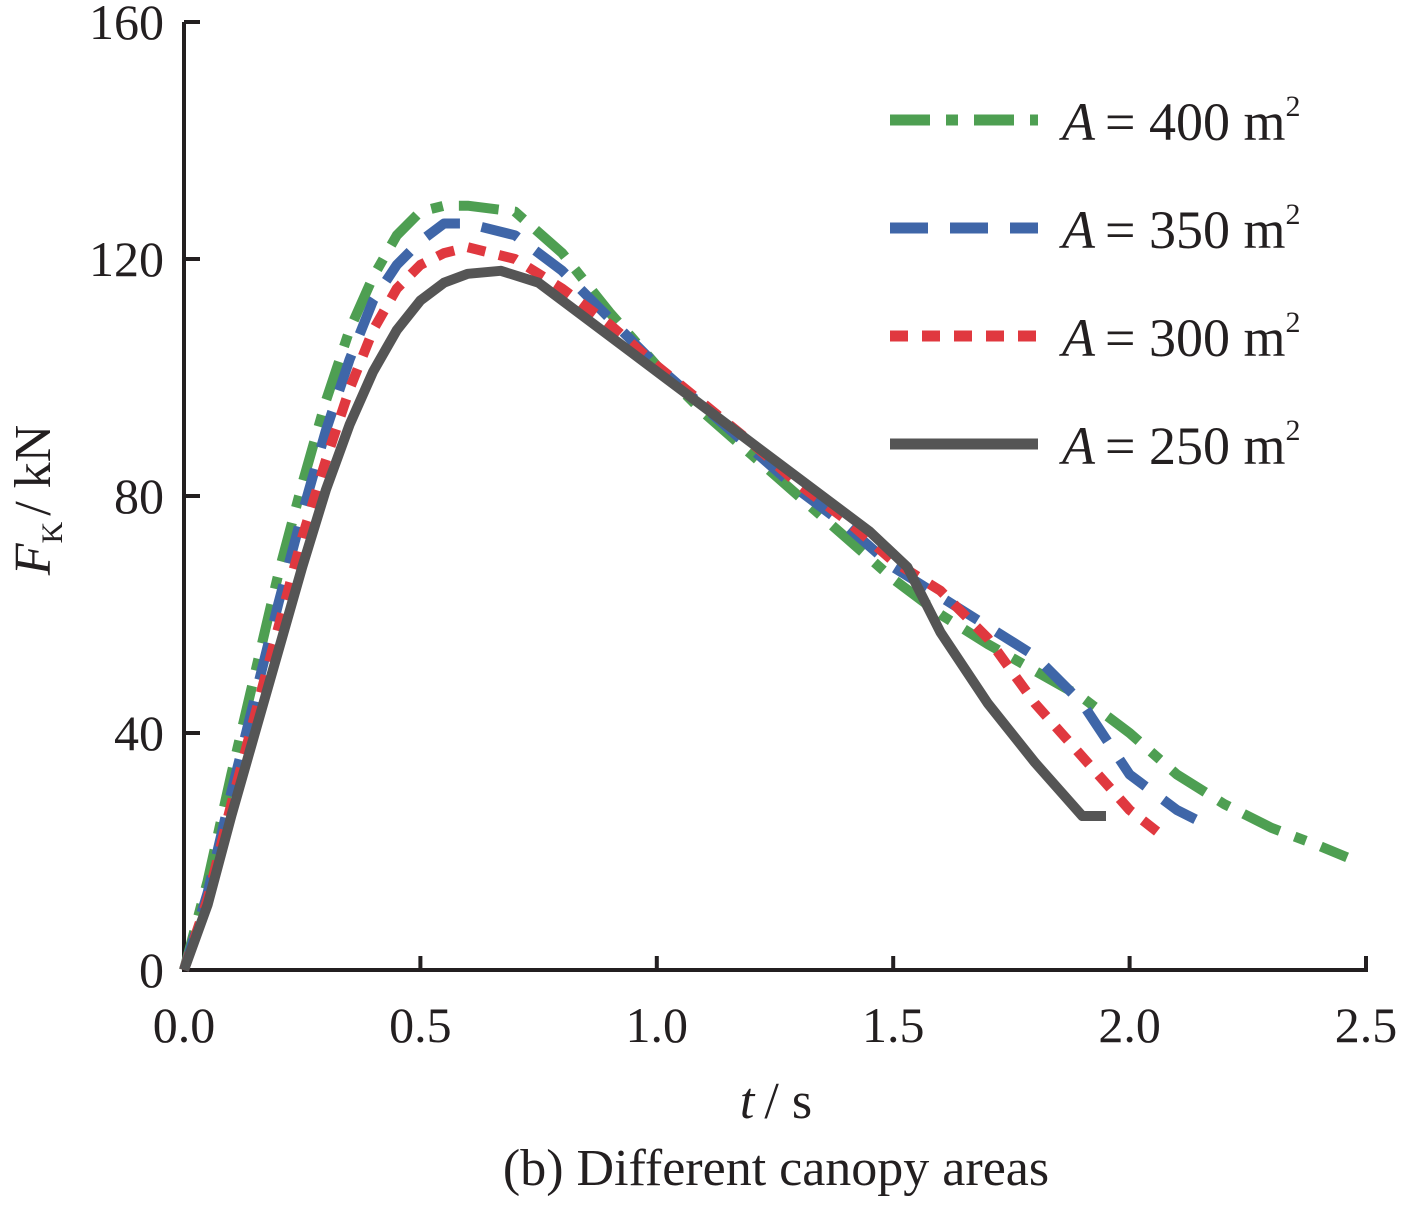 The width and height of the screenshot is (1404, 1205). What do you see at coordinates (139, 496) in the screenshot?
I see `y-tick-label: 80` at bounding box center [139, 496].